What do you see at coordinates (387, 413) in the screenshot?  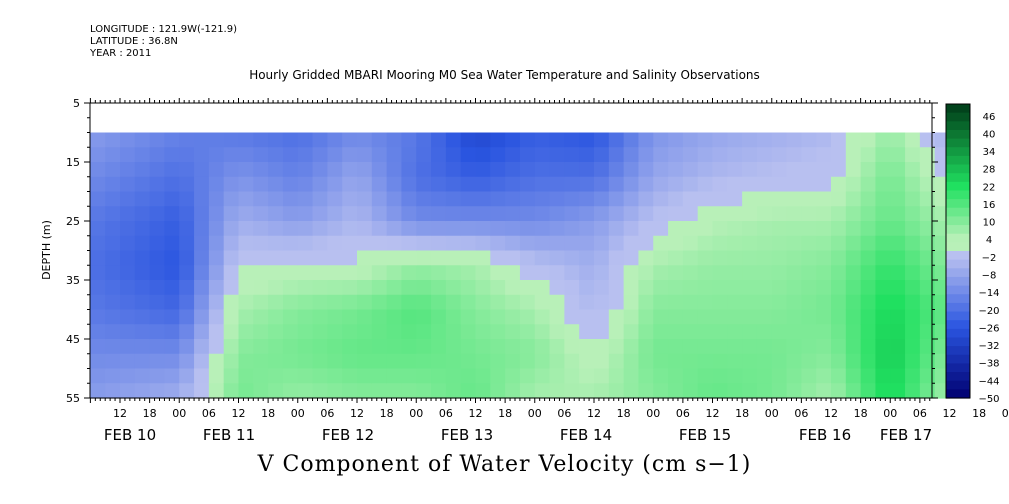 I see `x-tick-label: 18` at bounding box center [387, 413].